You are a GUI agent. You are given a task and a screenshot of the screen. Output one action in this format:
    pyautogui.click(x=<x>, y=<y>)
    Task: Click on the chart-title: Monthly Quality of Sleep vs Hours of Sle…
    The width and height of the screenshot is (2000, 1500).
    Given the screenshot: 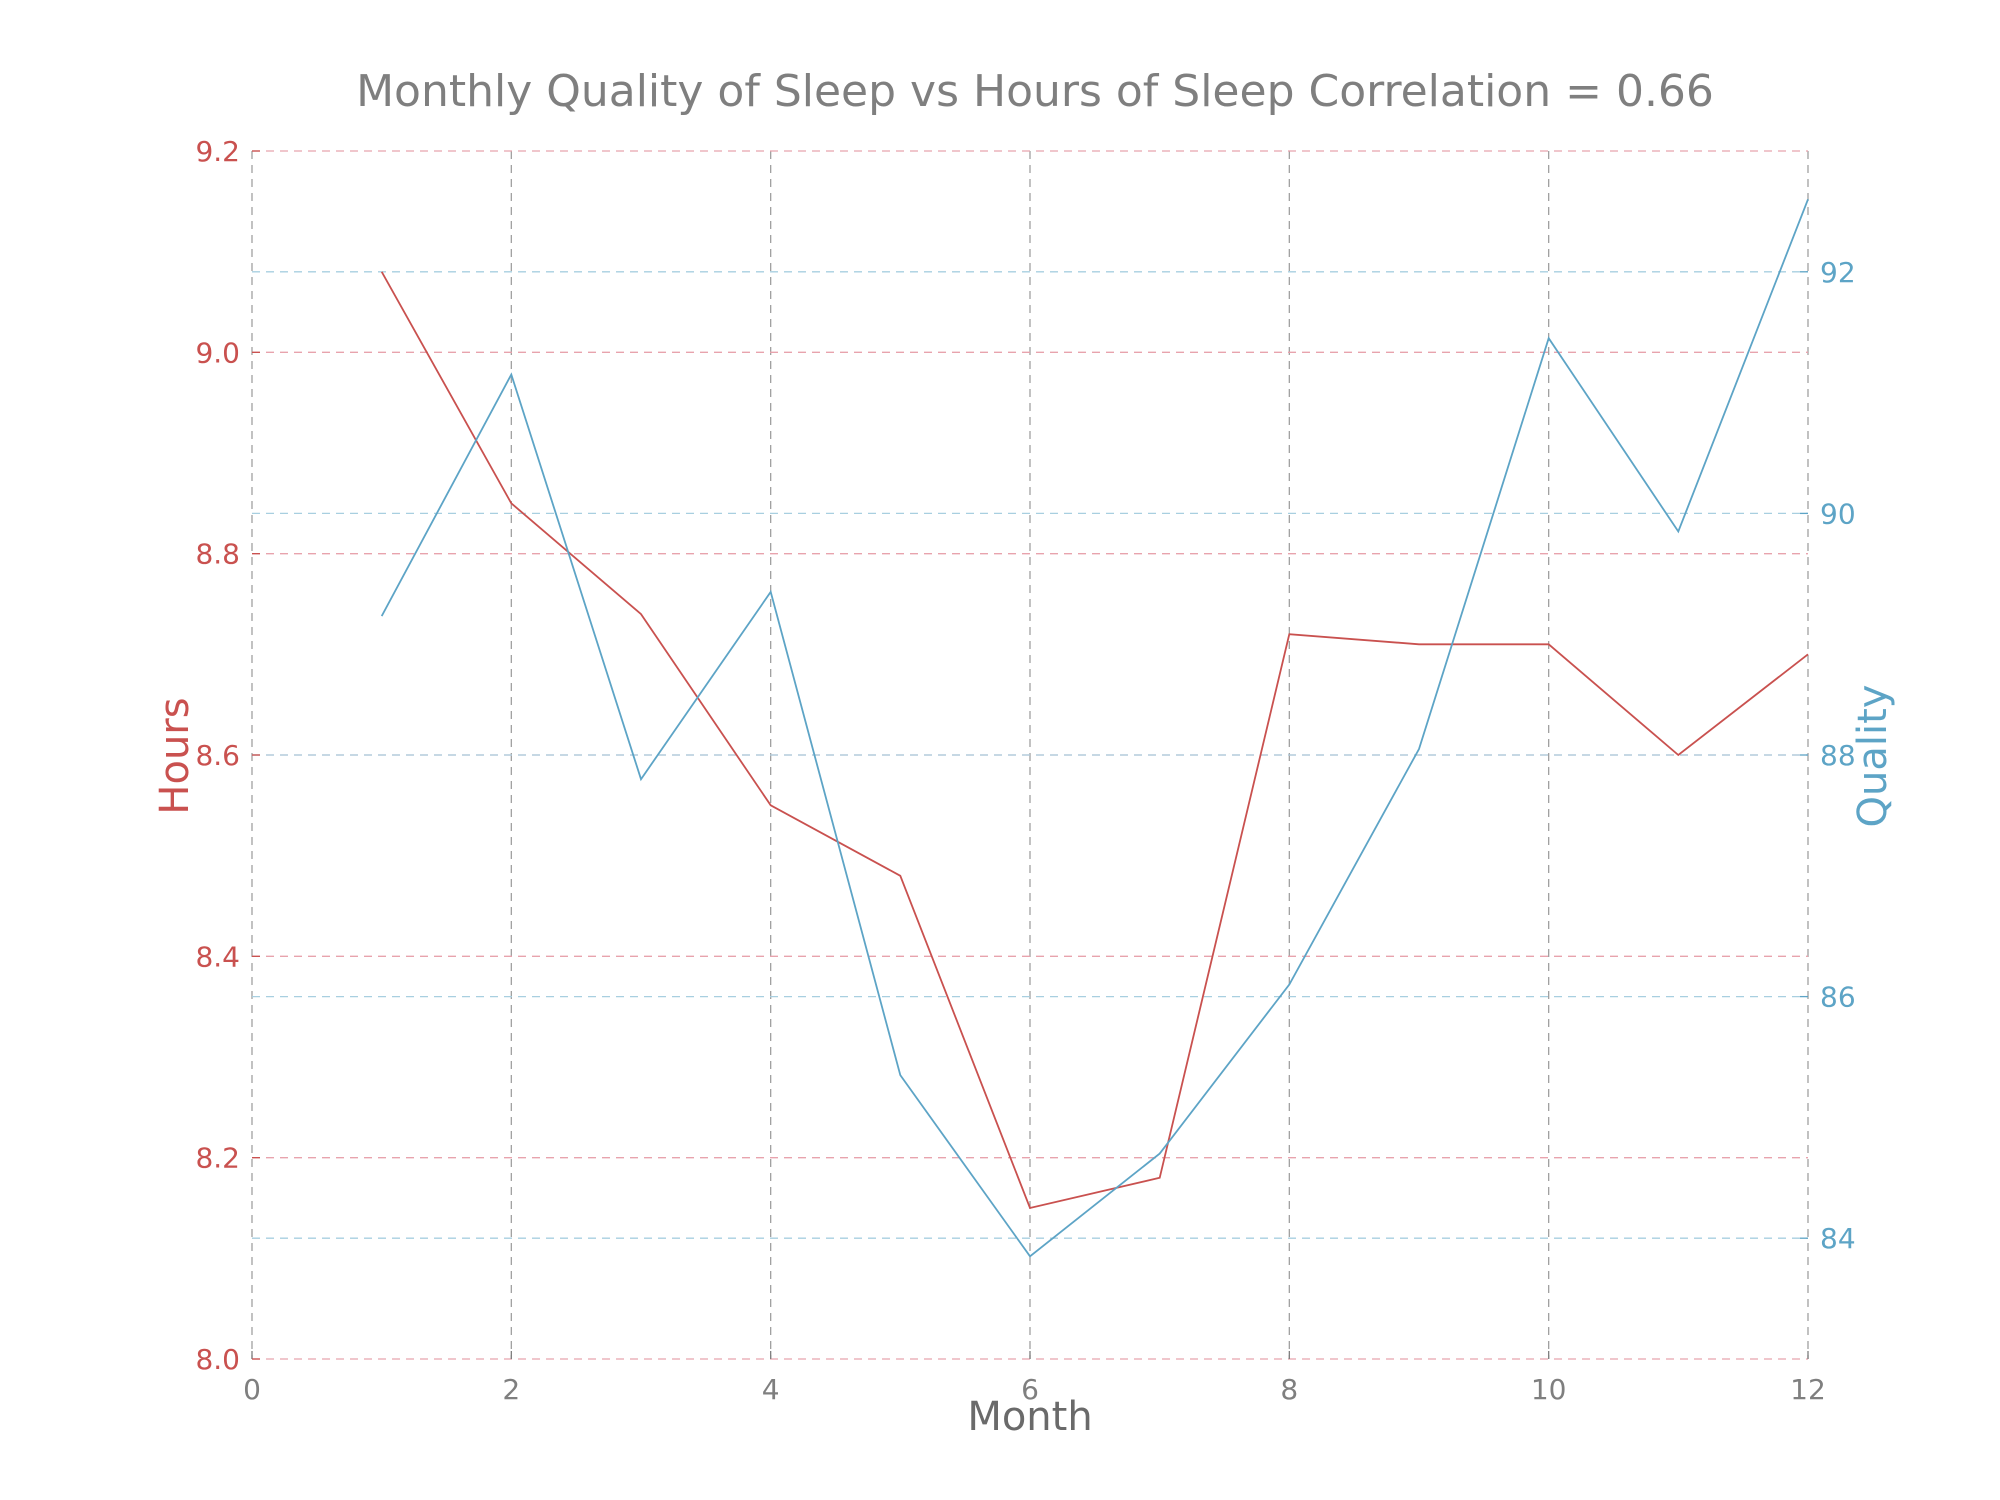 What is the action you would take?
    pyautogui.click(x=1035, y=91)
    